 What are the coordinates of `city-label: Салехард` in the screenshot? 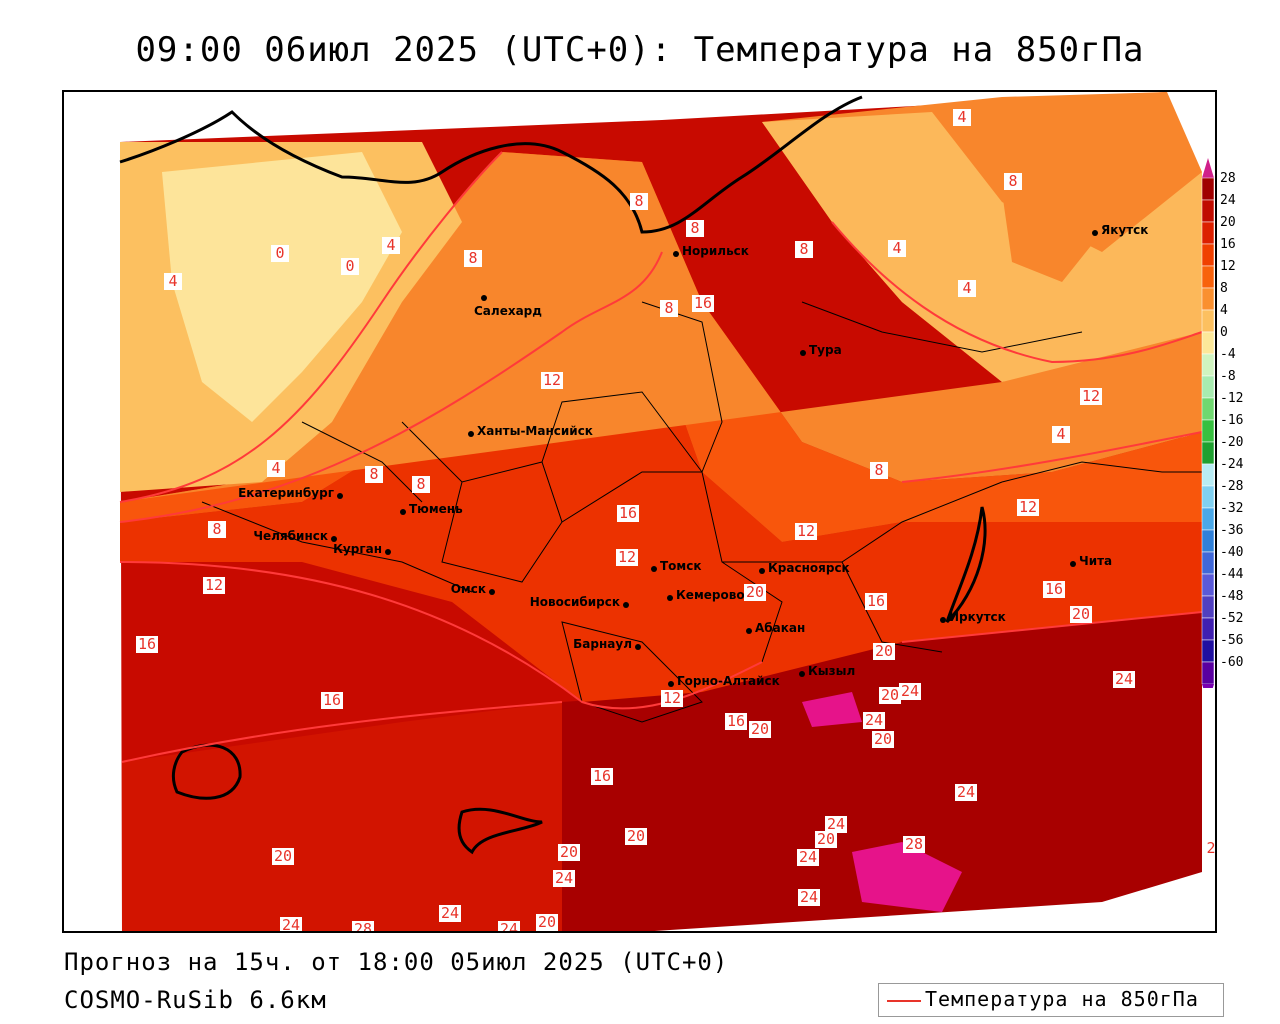 It's located at (508, 311).